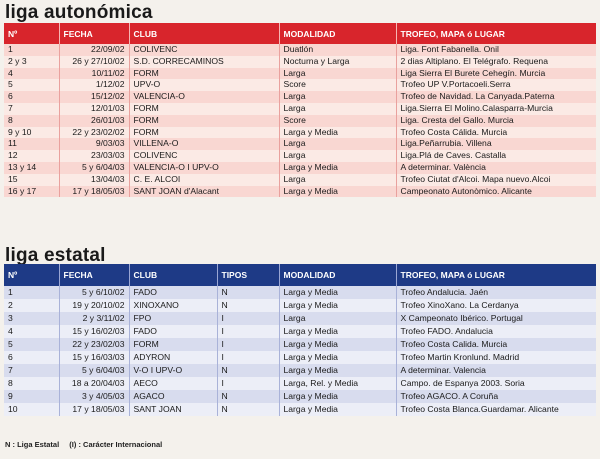 The height and width of the screenshot is (459, 600). Describe the element at coordinates (94, 132) in the screenshot. I see `cell-fecha: 22 y 23/02/02` at that location.